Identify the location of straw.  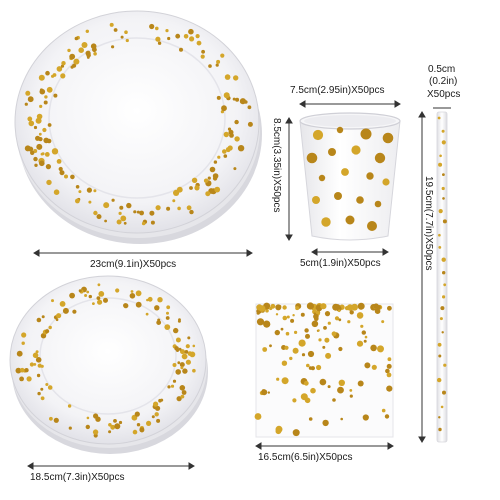
(442, 277).